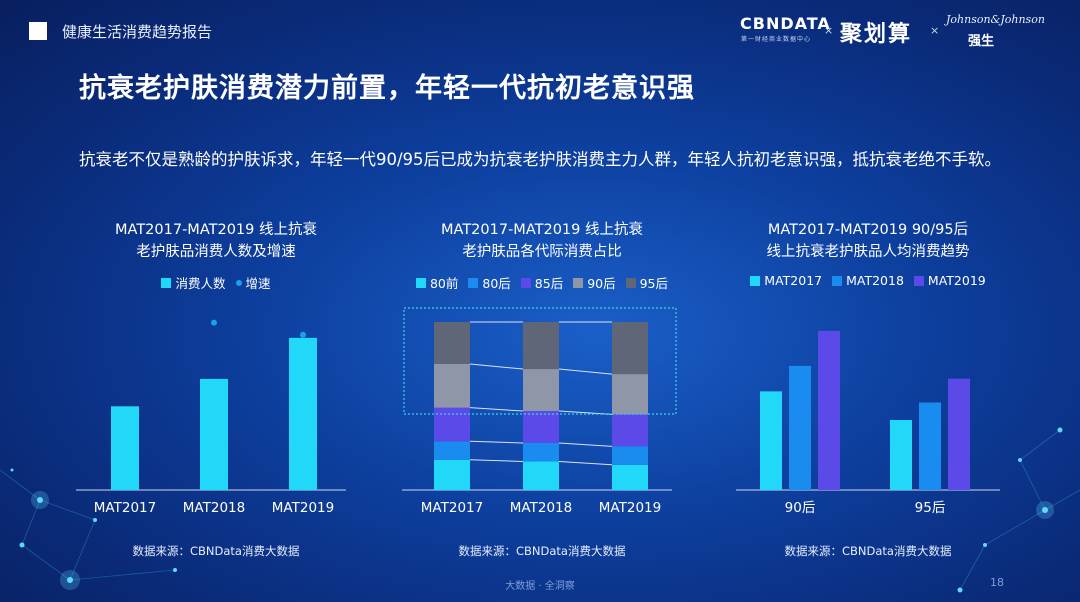 Image resolution: width=1080 pixels, height=602 pixels. What do you see at coordinates (776, 39) in the screenshot?
I see `brand-cbndata-sub: 第一财经商业数据中心` at bounding box center [776, 39].